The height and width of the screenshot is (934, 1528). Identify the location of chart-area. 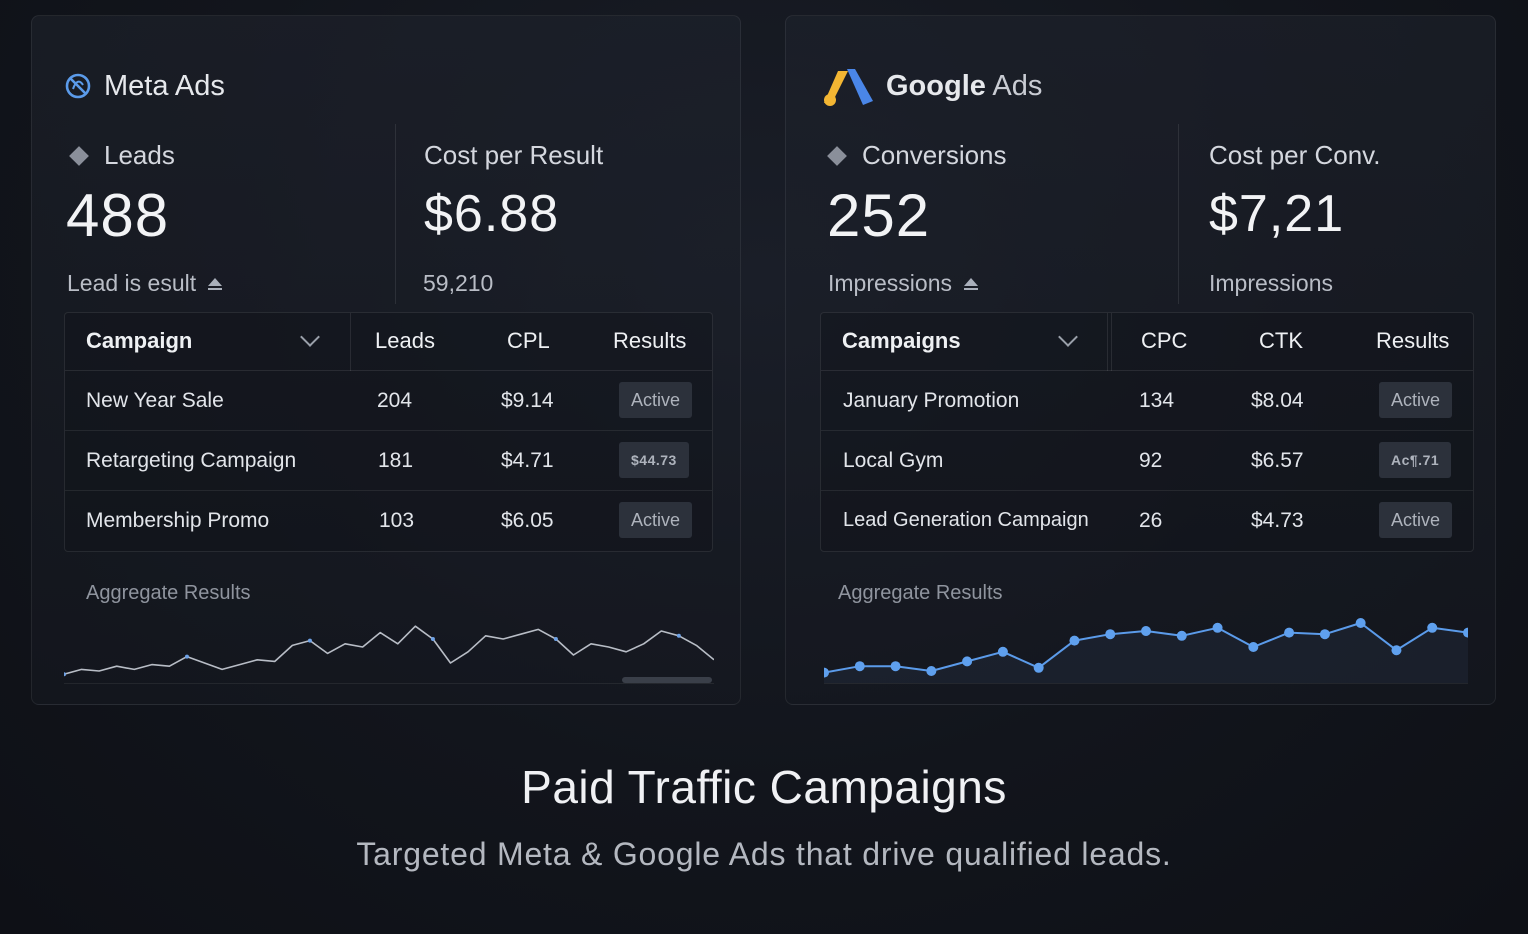
(1146, 653).